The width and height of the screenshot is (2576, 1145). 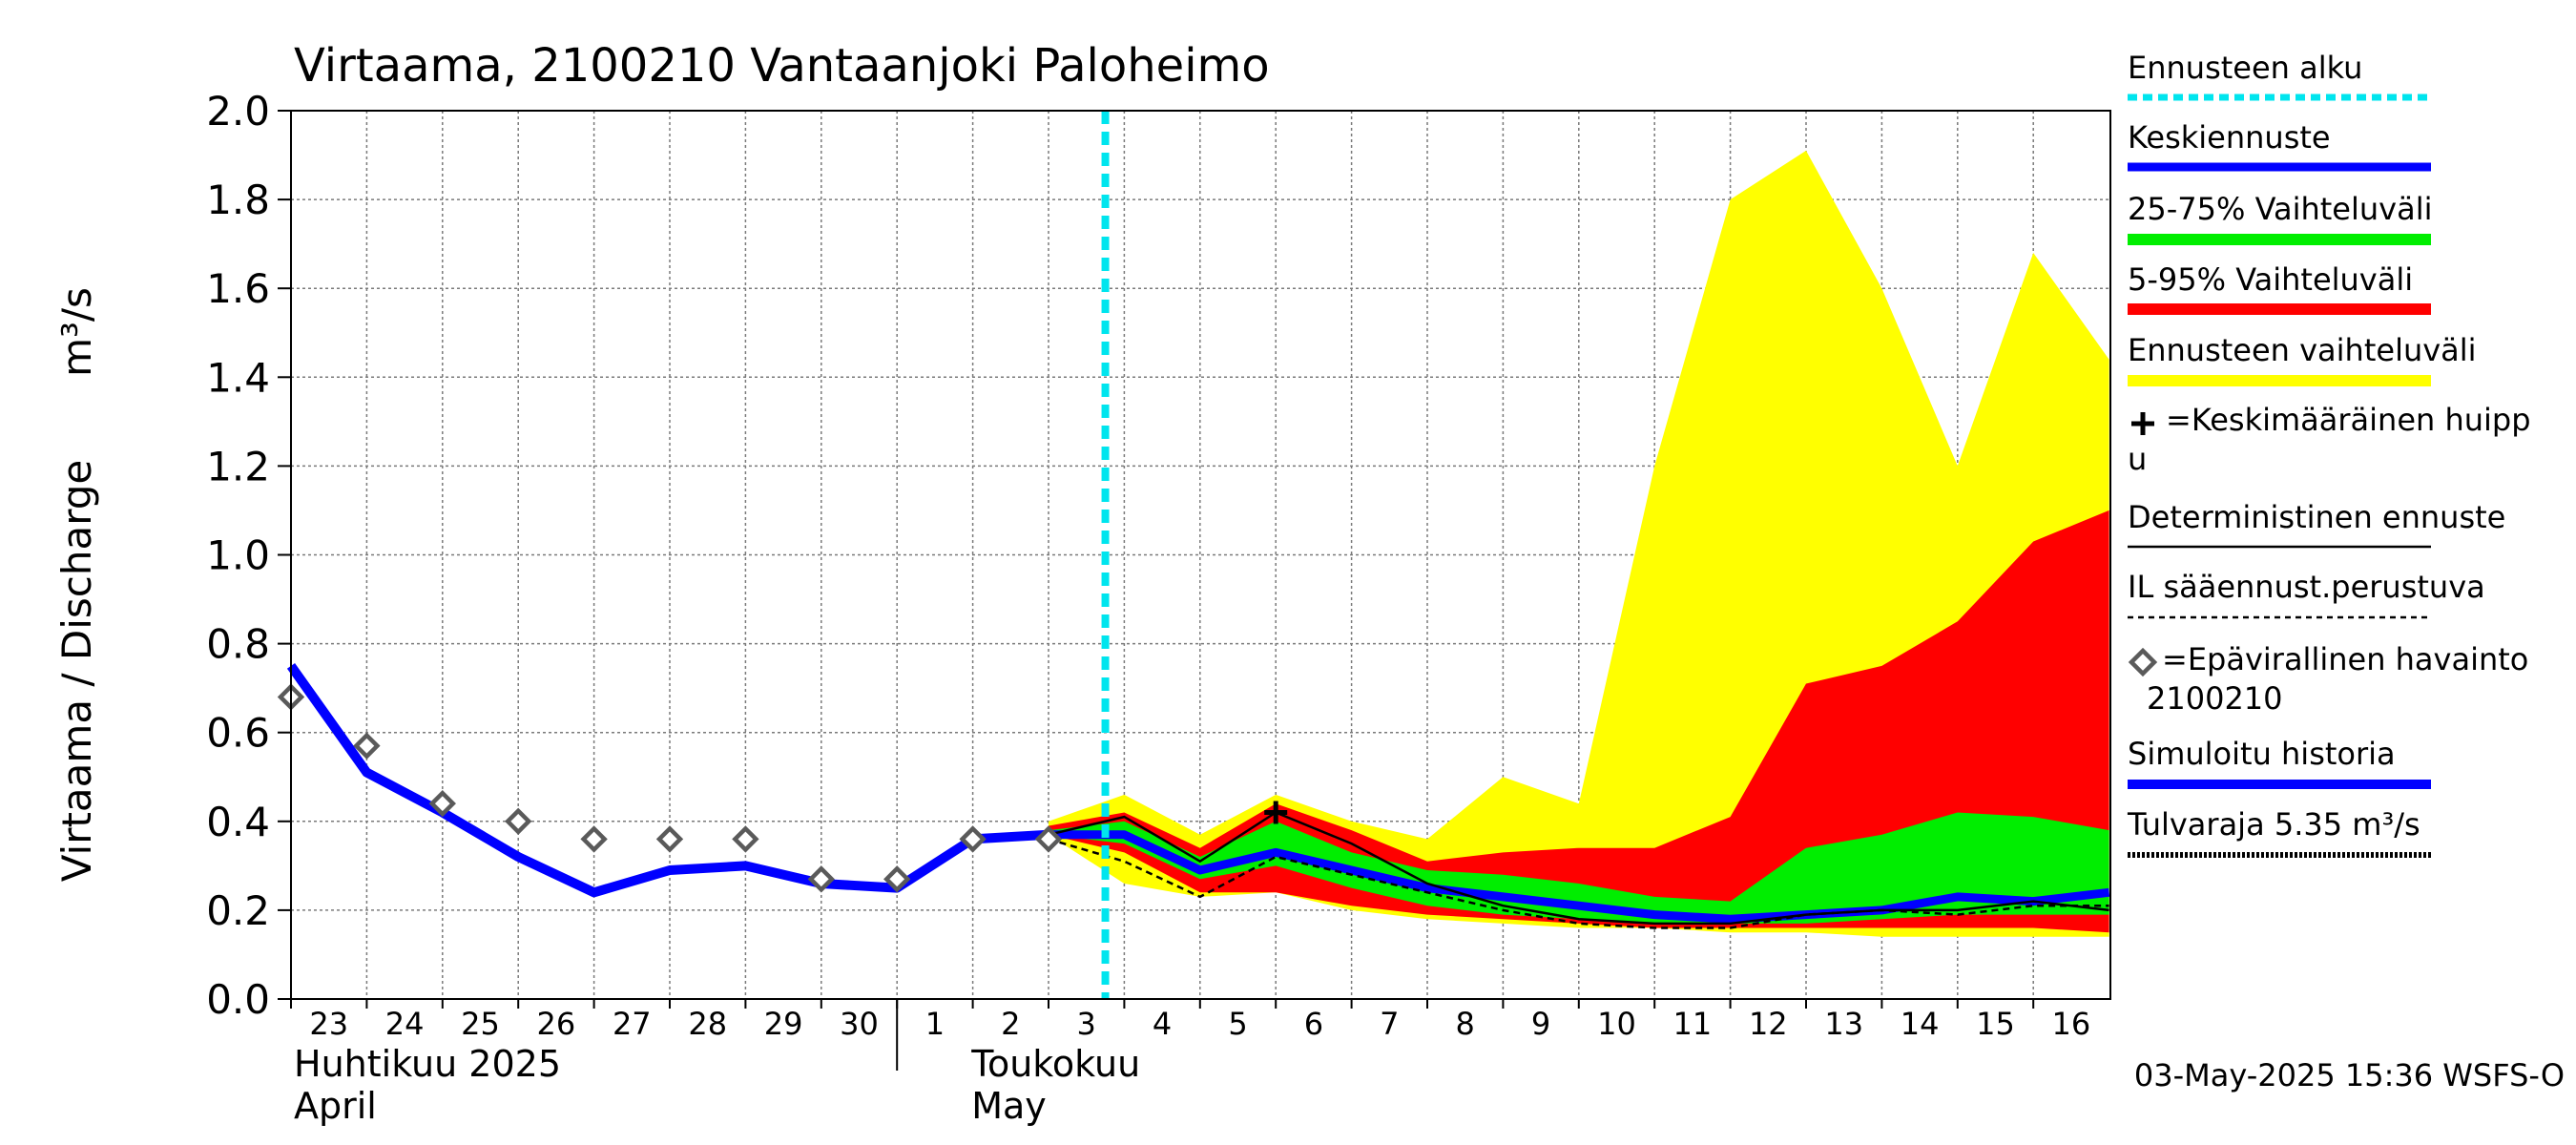 I want to click on y-axis-label: Virtaama / Discharge, so click(x=76, y=671).